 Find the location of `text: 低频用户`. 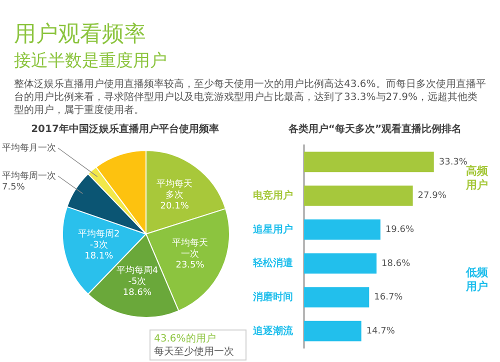

text: 低频用户 is located at coordinates (477, 280).